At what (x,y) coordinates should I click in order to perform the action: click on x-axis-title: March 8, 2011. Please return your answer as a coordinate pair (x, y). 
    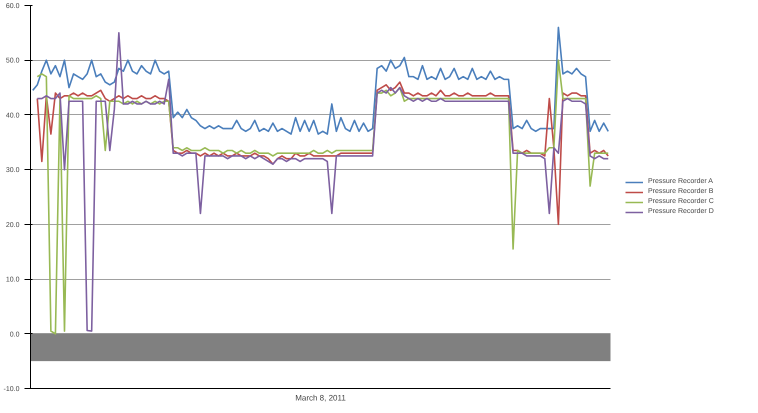
    Looking at the image, I should click on (320, 398).